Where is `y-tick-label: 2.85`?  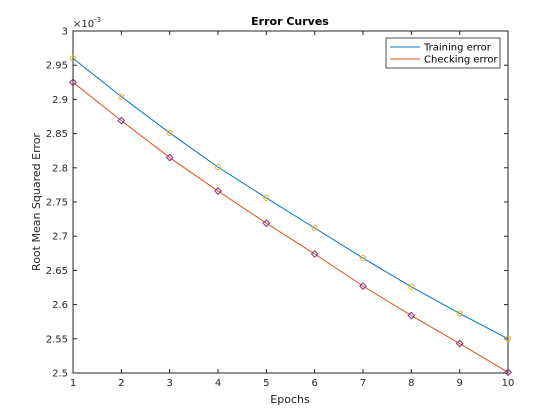
y-tick-label: 2.85 is located at coordinates (57, 134).